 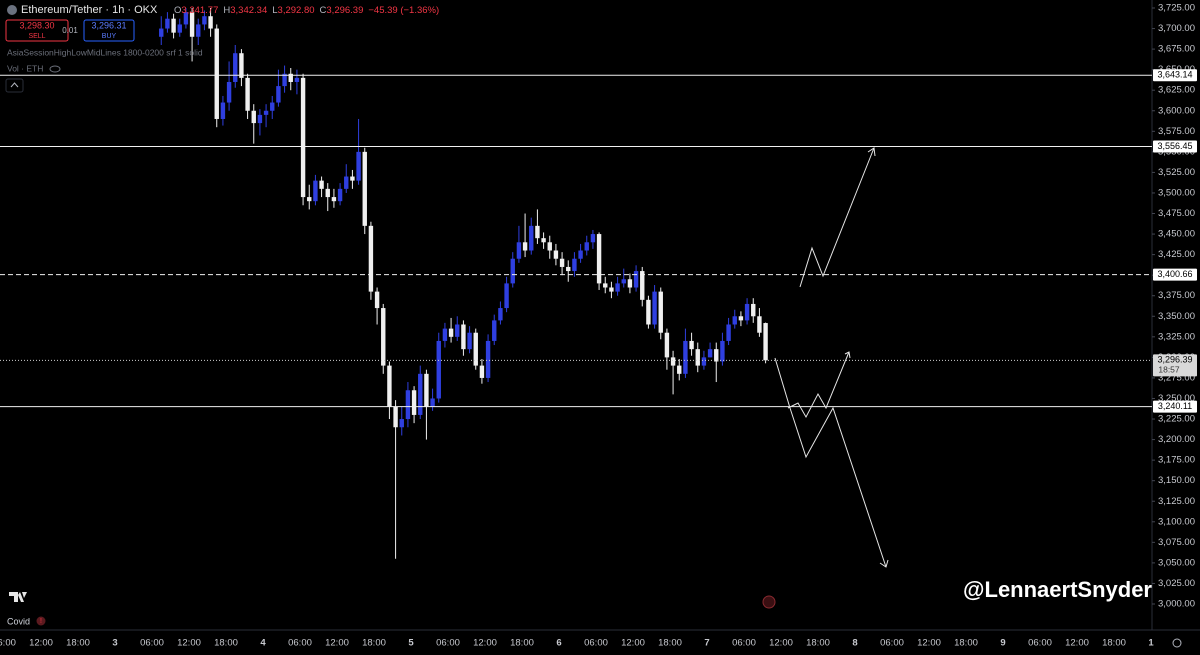 What do you see at coordinates (403, 10) in the screenshot?
I see `change: −45.39 (−1.36%)` at bounding box center [403, 10].